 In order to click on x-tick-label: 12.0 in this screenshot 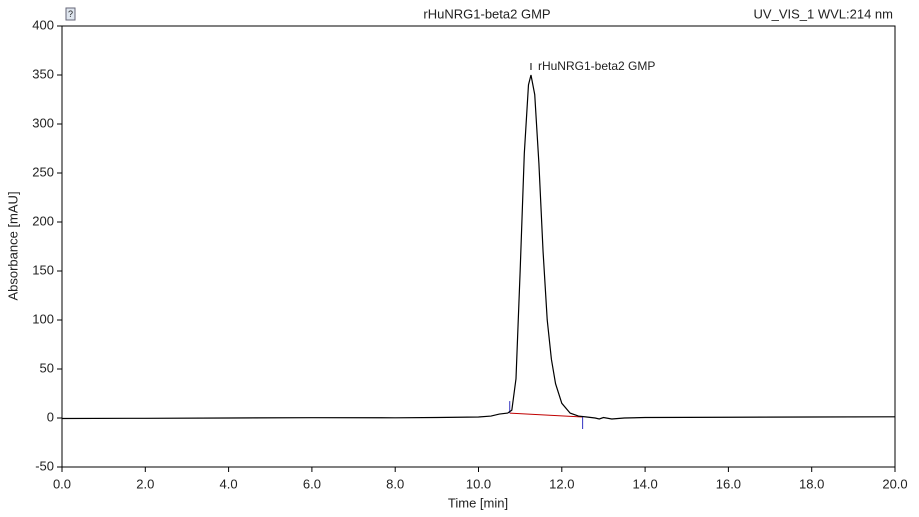, I will do `click(561, 483)`.